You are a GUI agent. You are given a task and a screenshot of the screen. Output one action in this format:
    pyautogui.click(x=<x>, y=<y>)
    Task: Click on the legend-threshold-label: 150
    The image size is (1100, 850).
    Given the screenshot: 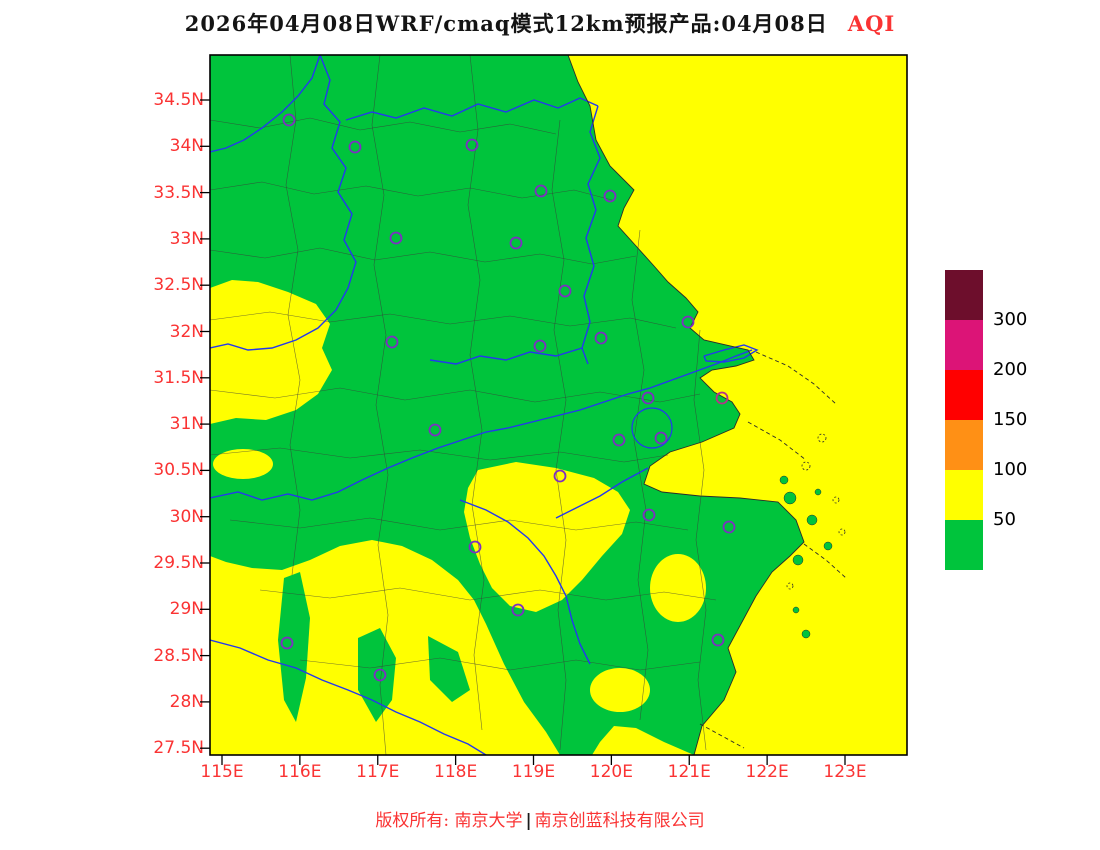 What is the action you would take?
    pyautogui.click(x=1010, y=419)
    